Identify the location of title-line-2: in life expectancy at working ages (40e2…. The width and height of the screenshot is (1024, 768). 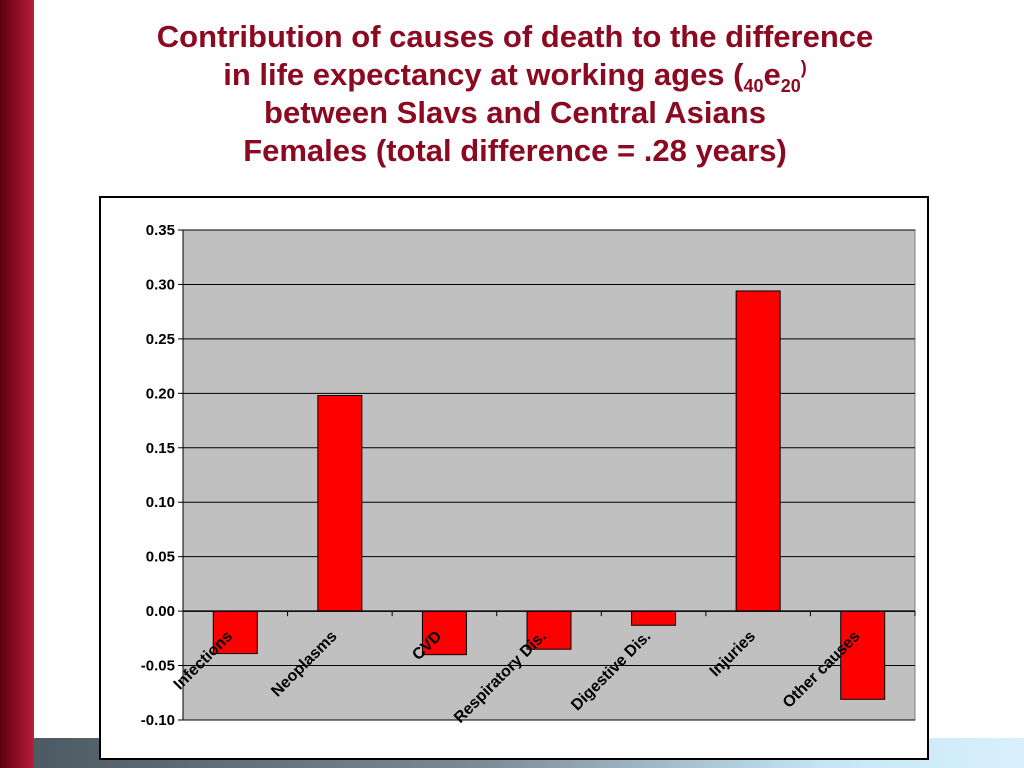
(515, 76).